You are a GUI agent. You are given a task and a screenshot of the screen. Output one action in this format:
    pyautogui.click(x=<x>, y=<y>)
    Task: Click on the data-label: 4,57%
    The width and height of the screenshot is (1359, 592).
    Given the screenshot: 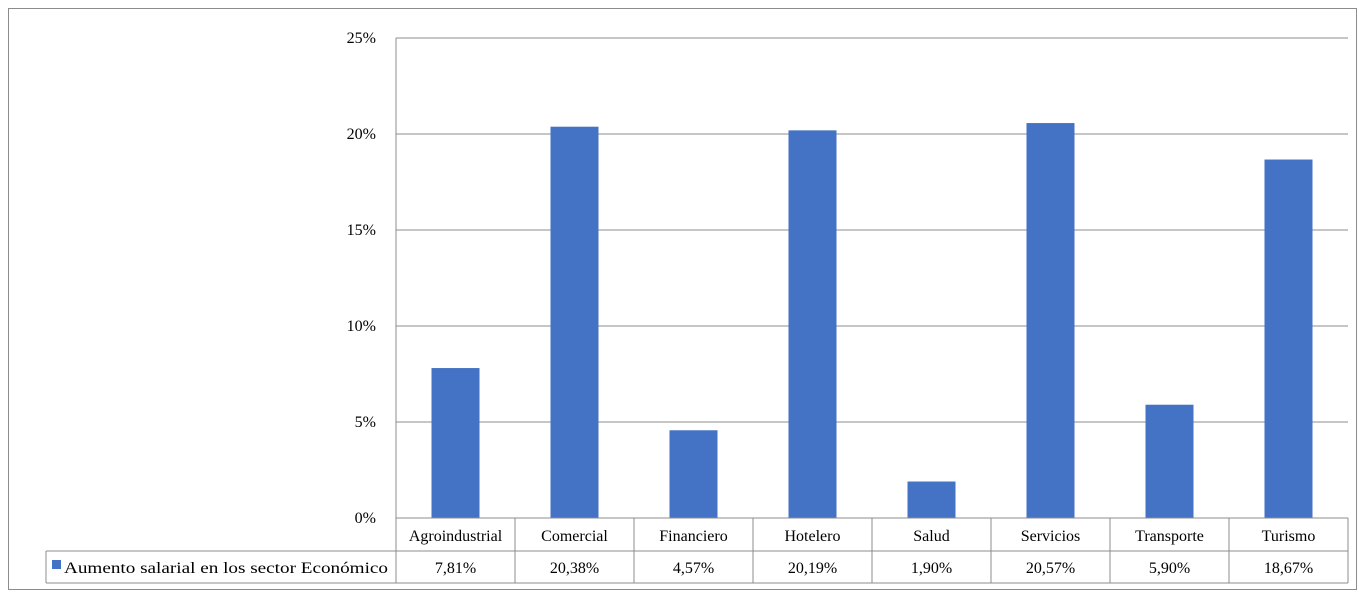 What is the action you would take?
    pyautogui.click(x=693, y=568)
    